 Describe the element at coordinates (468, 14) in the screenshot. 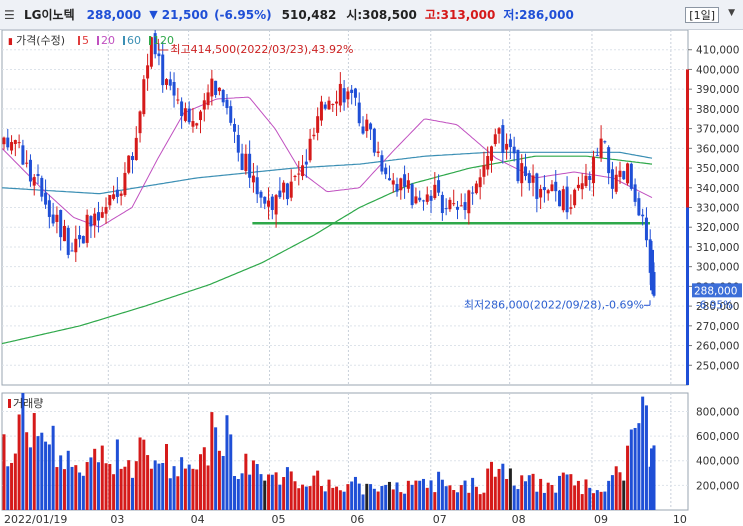

I see `high-price: 313,000` at that location.